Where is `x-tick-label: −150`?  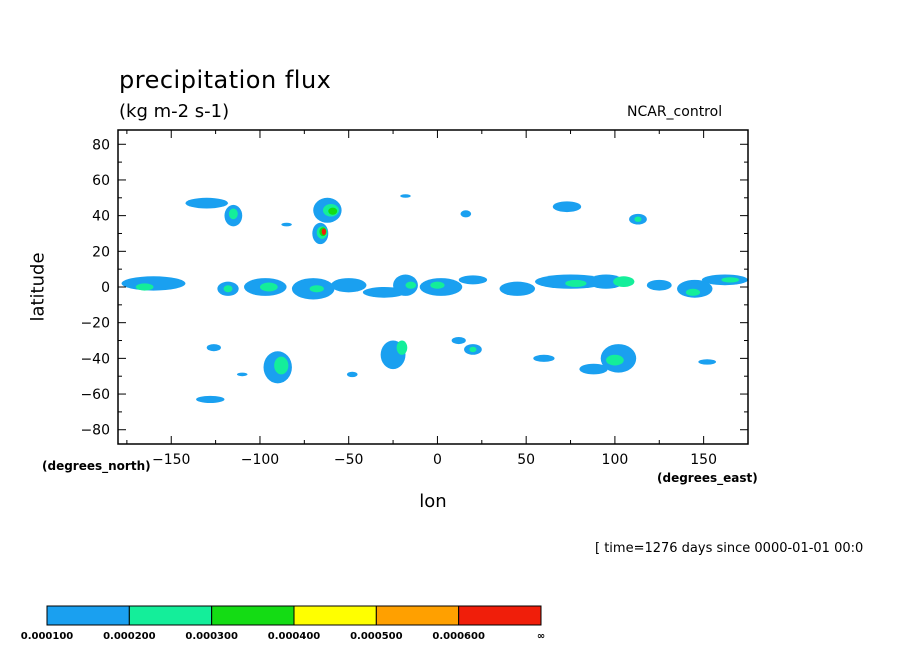 x-tick-label: −150 is located at coordinates (171, 460).